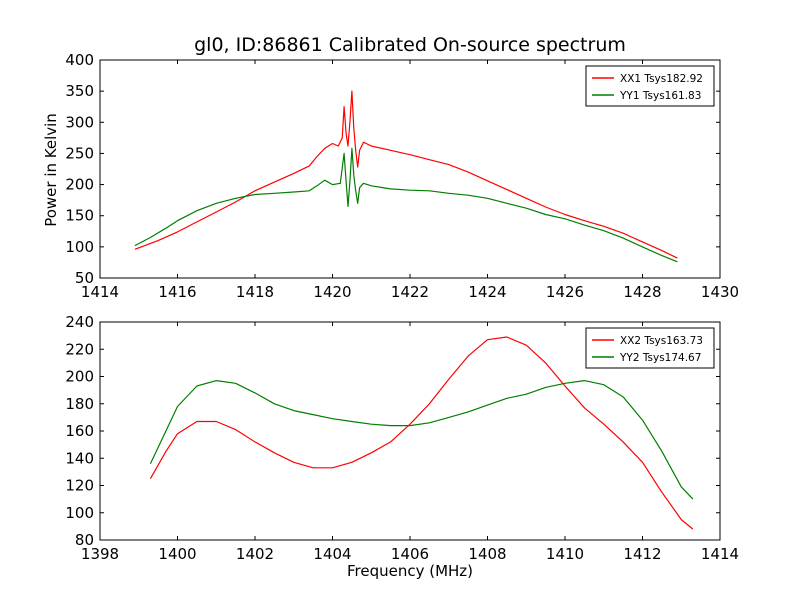  What do you see at coordinates (255, 554) in the screenshot?
I see `x-tick-label: 1402` at bounding box center [255, 554].